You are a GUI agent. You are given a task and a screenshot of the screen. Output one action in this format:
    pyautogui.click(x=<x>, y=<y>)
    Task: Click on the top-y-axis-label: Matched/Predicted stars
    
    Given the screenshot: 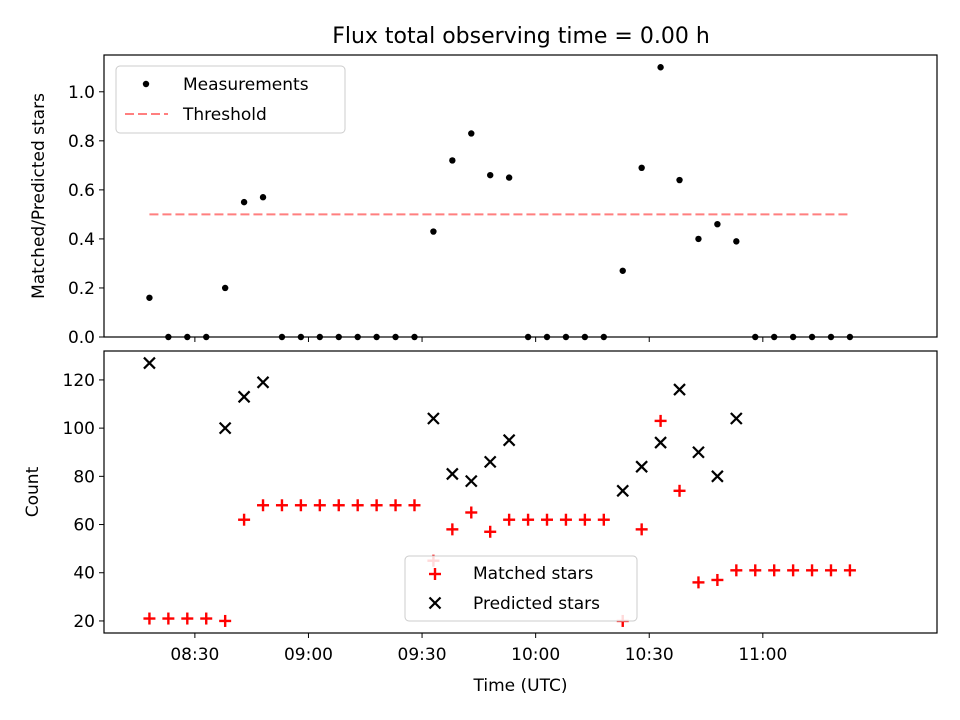 What is the action you would take?
    pyautogui.click(x=39, y=196)
    